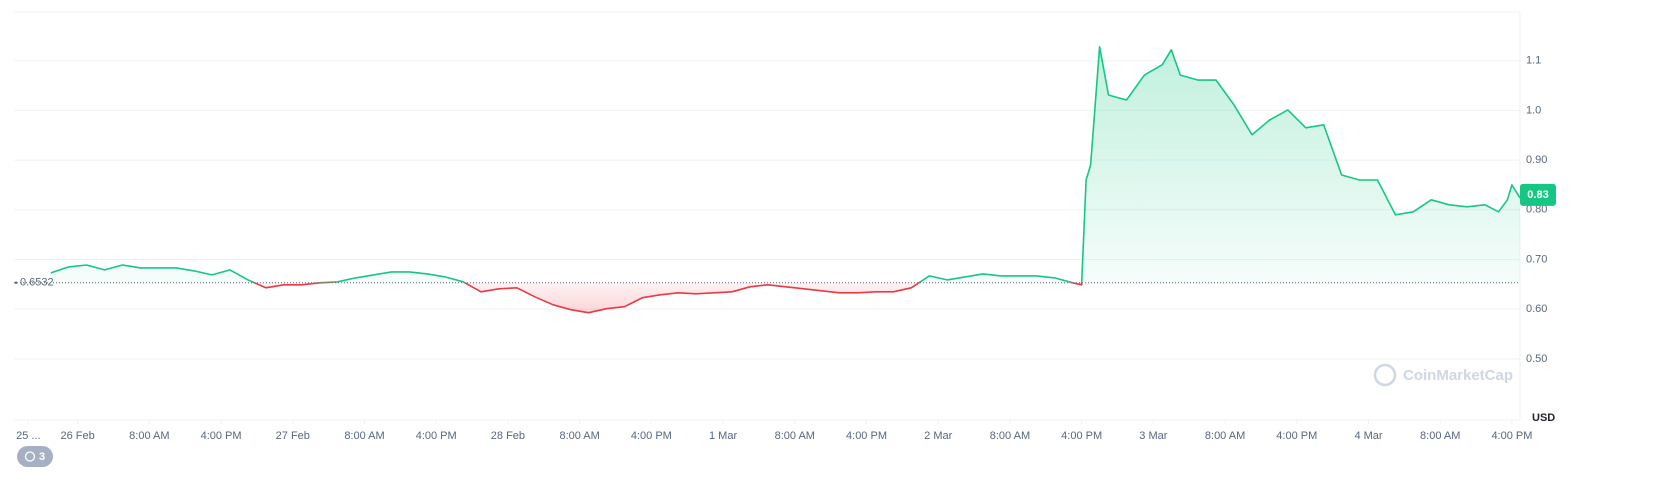 This screenshot has width=1661, height=499. Describe the element at coordinates (16, 282) in the screenshot. I see `baseline-dot` at that location.